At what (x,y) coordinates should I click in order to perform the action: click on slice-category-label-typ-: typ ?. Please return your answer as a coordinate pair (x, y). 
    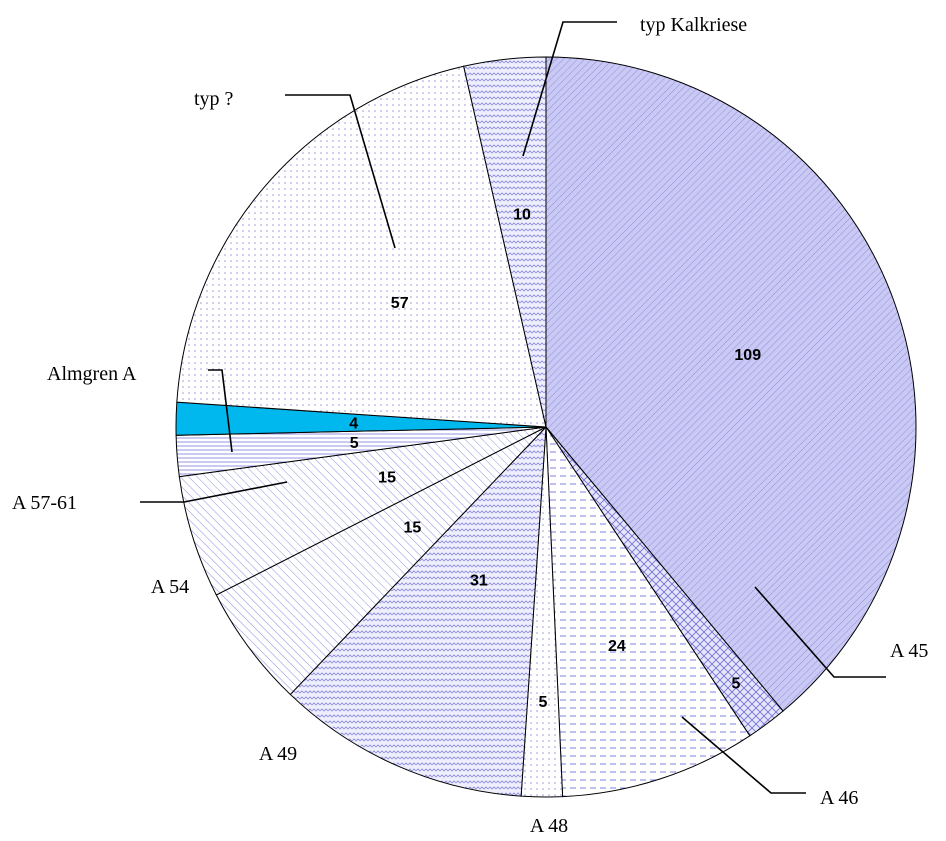
    Looking at the image, I should click on (214, 99).